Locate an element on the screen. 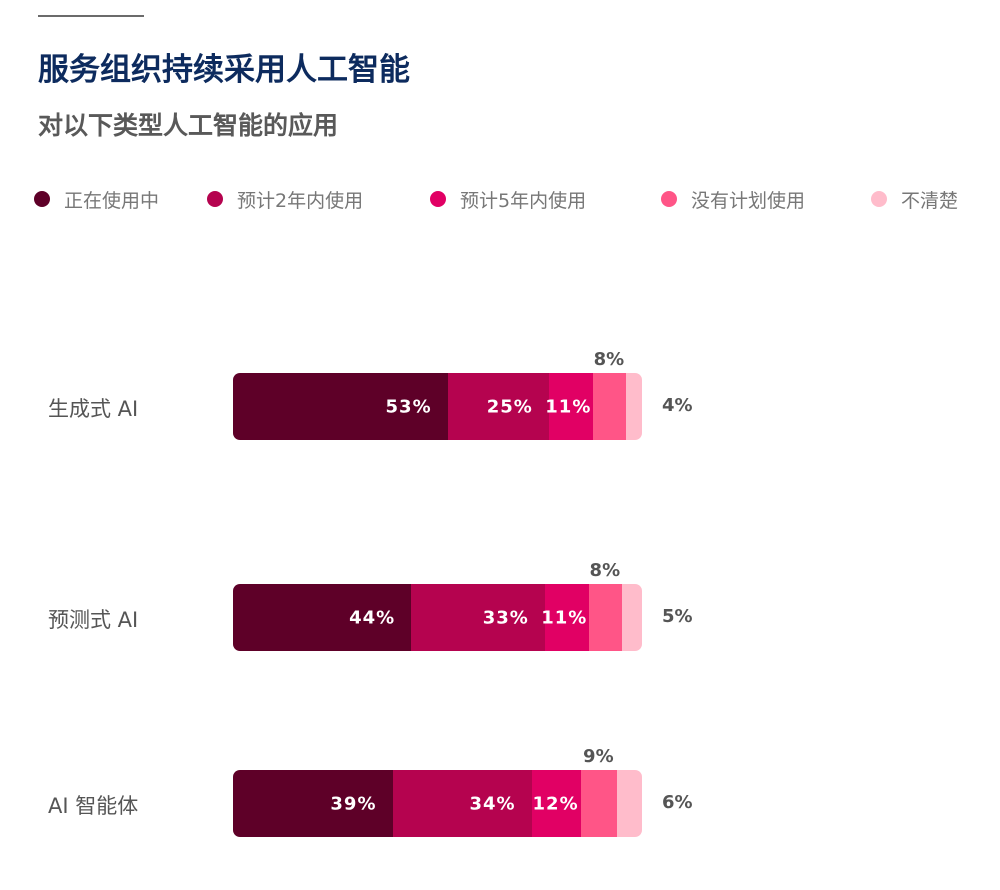 The image size is (1000, 890). segment-value-label: 25% is located at coordinates (509, 406).